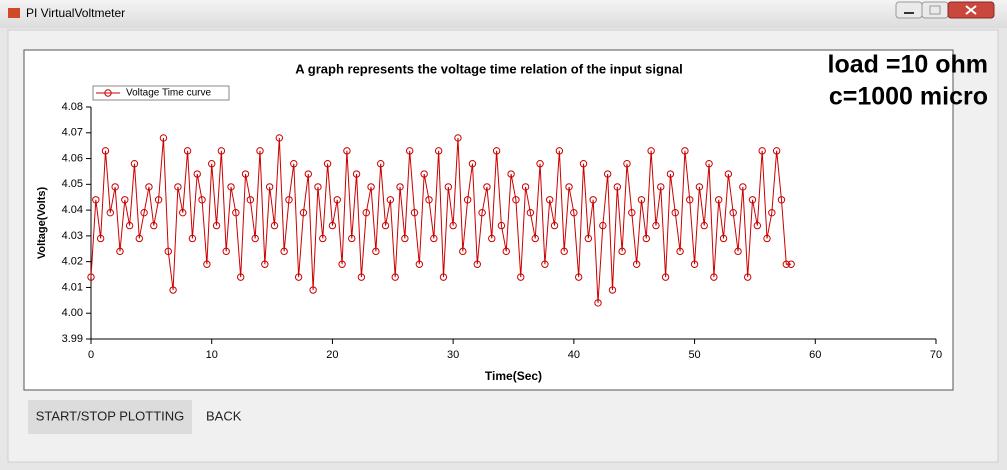  What do you see at coordinates (935, 10) in the screenshot?
I see `maximize-button` at bounding box center [935, 10].